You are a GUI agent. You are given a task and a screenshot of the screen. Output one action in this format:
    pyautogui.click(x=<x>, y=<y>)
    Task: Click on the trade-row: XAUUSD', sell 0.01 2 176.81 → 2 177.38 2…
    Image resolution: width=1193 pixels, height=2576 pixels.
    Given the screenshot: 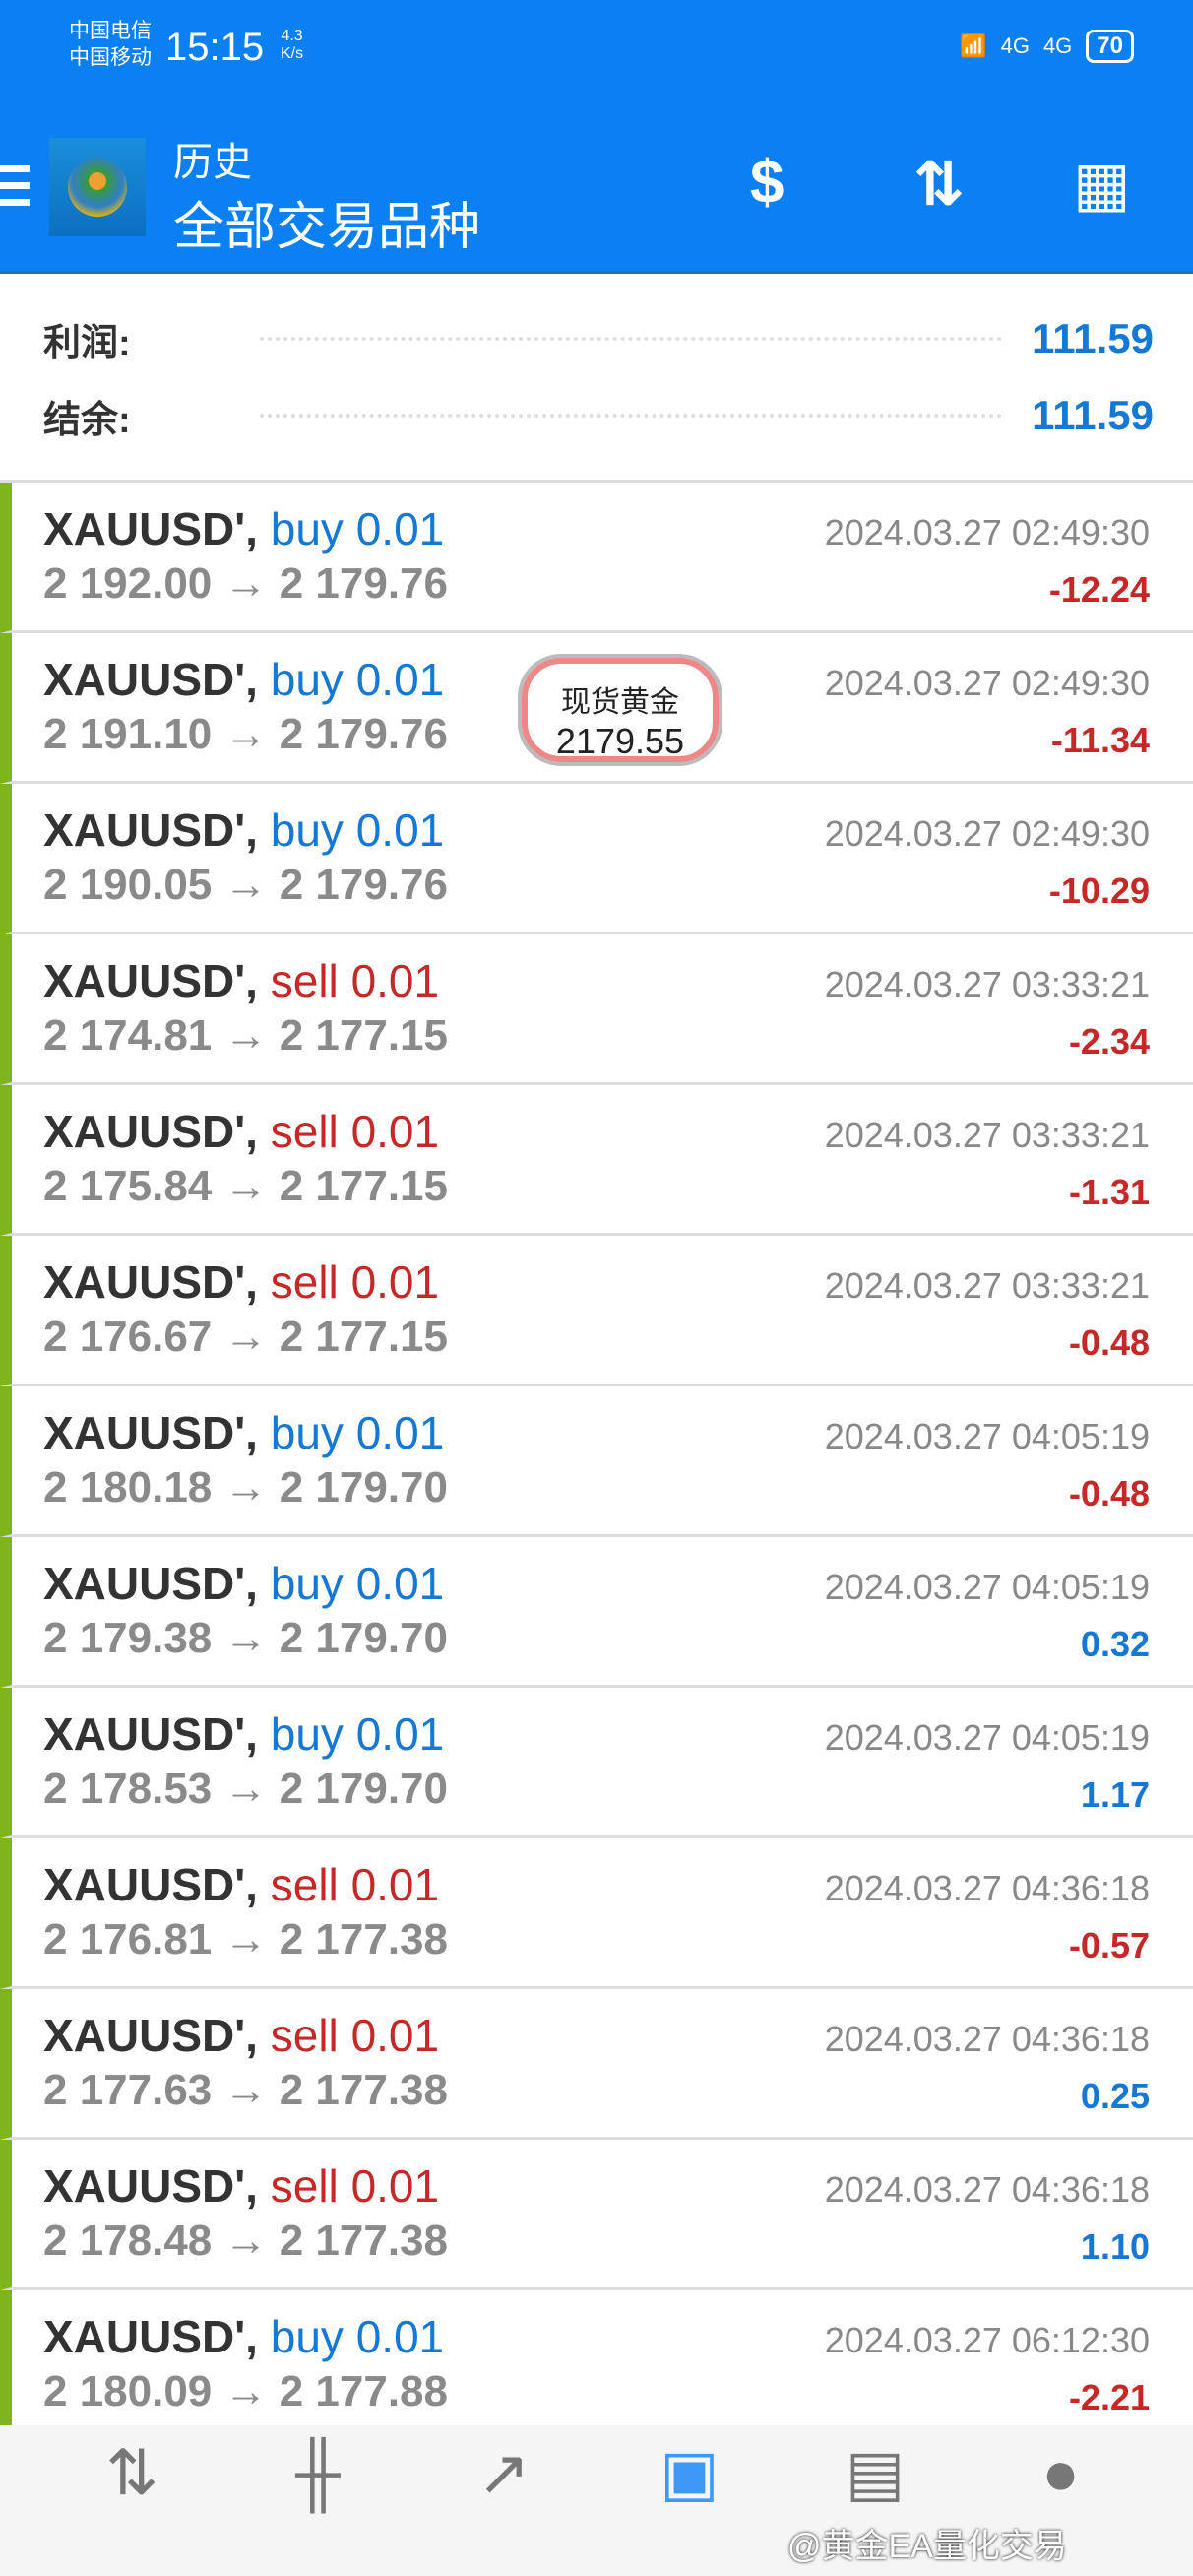 What is the action you would take?
    pyautogui.click(x=596, y=1913)
    